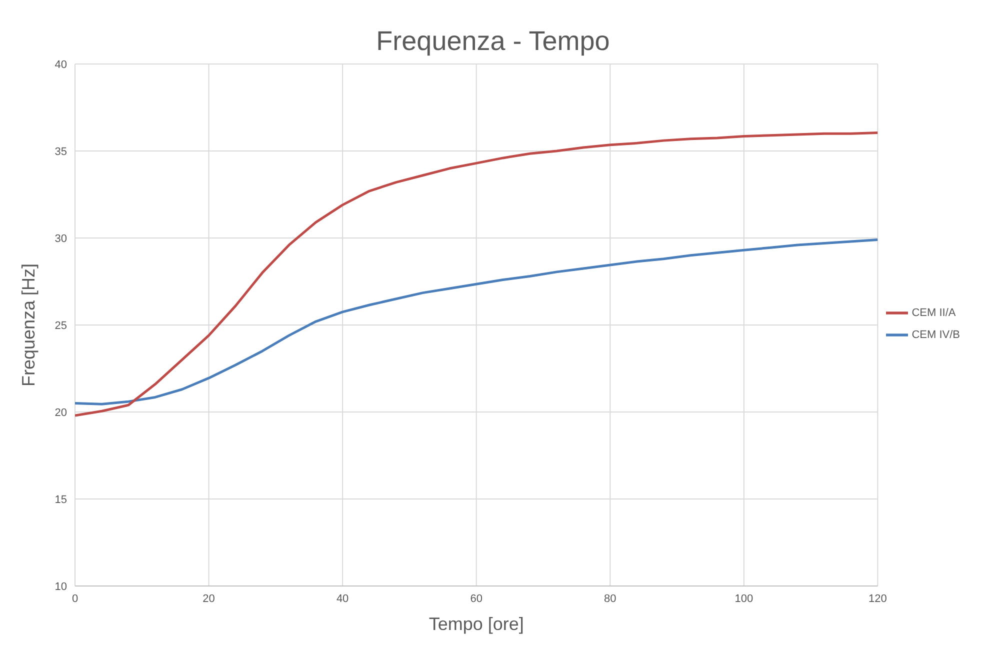 Image resolution: width=987 pixels, height=648 pixels. I want to click on x-tick-label: 60, so click(476, 598).